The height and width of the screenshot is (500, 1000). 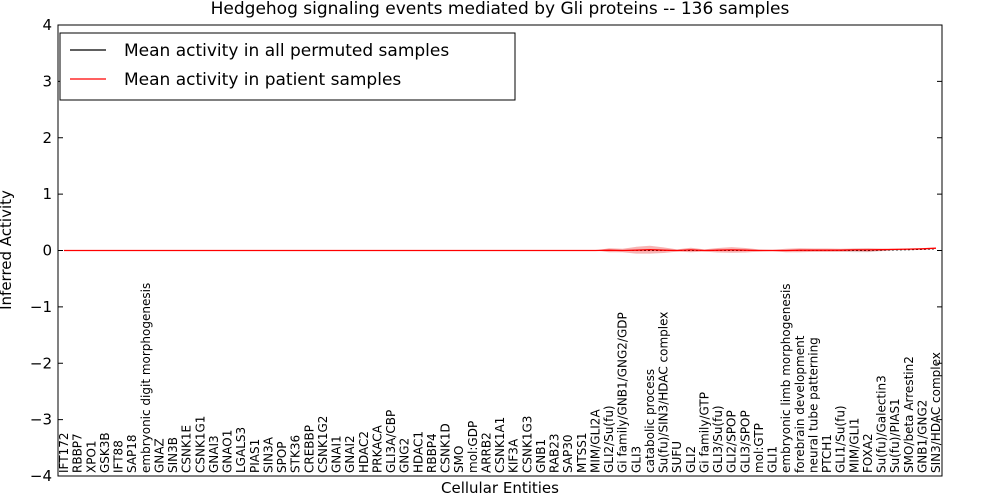 I want to click on x-category-label: CSNK1D, so click(x=446, y=448).